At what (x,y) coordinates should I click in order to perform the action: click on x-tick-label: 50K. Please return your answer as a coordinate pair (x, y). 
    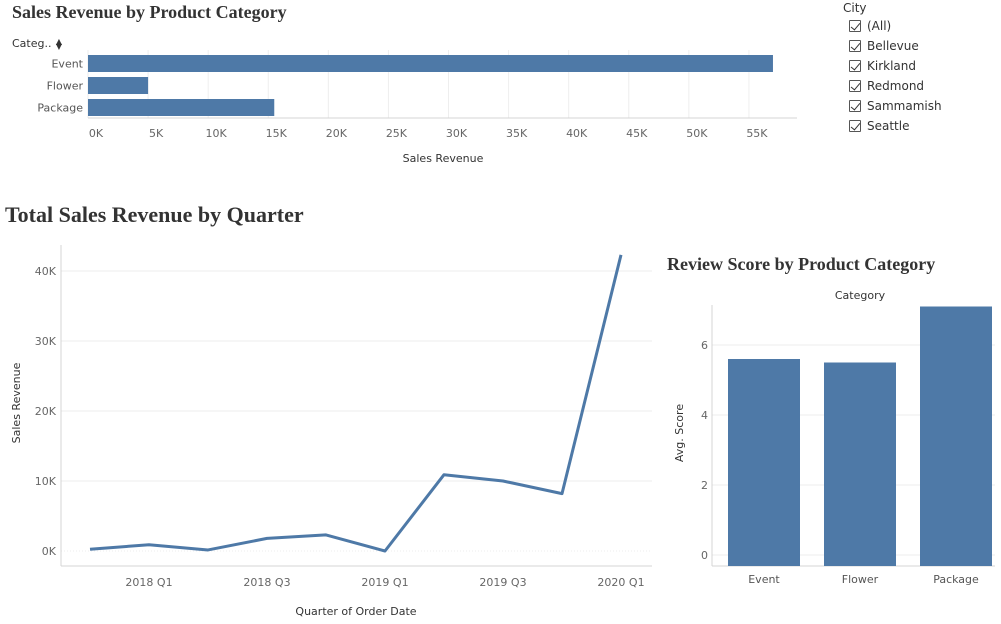
    Looking at the image, I should click on (697, 133).